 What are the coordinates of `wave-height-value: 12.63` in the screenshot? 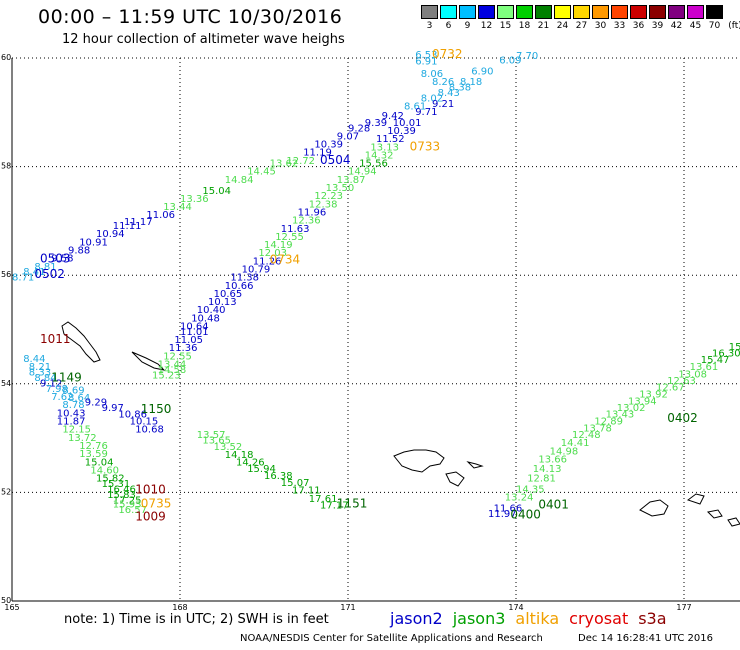 It's located at (681, 381).